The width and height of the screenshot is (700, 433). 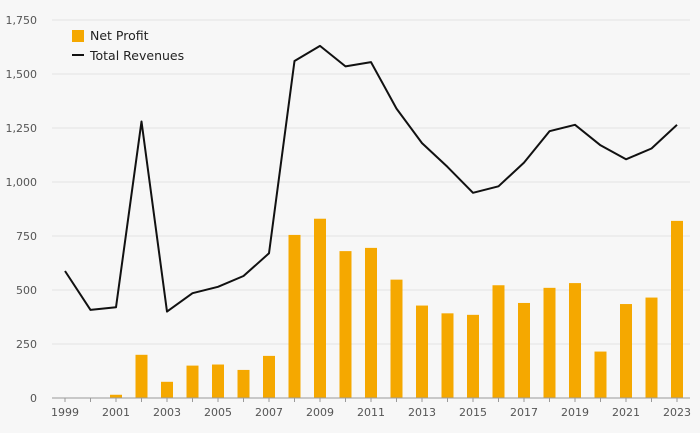 I want to click on x-tick-label: 2019, so click(x=575, y=412).